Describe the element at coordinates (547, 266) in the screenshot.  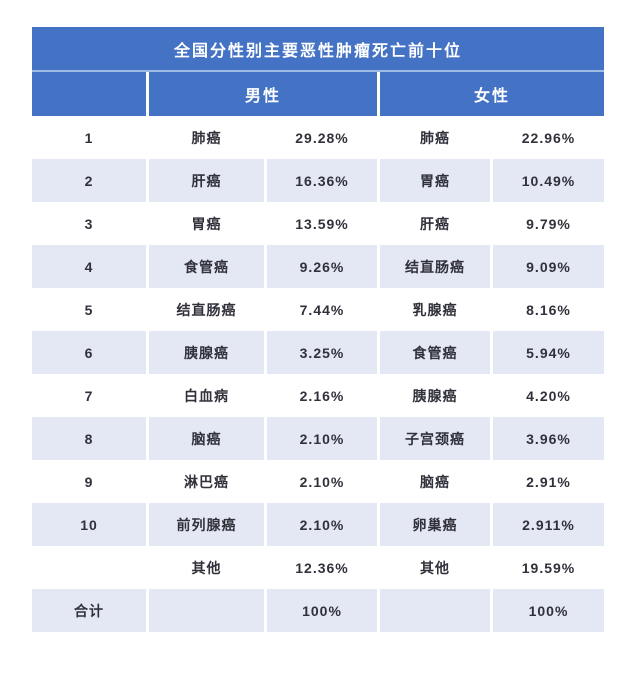
I see `female-percent-cell: 9.09%` at that location.